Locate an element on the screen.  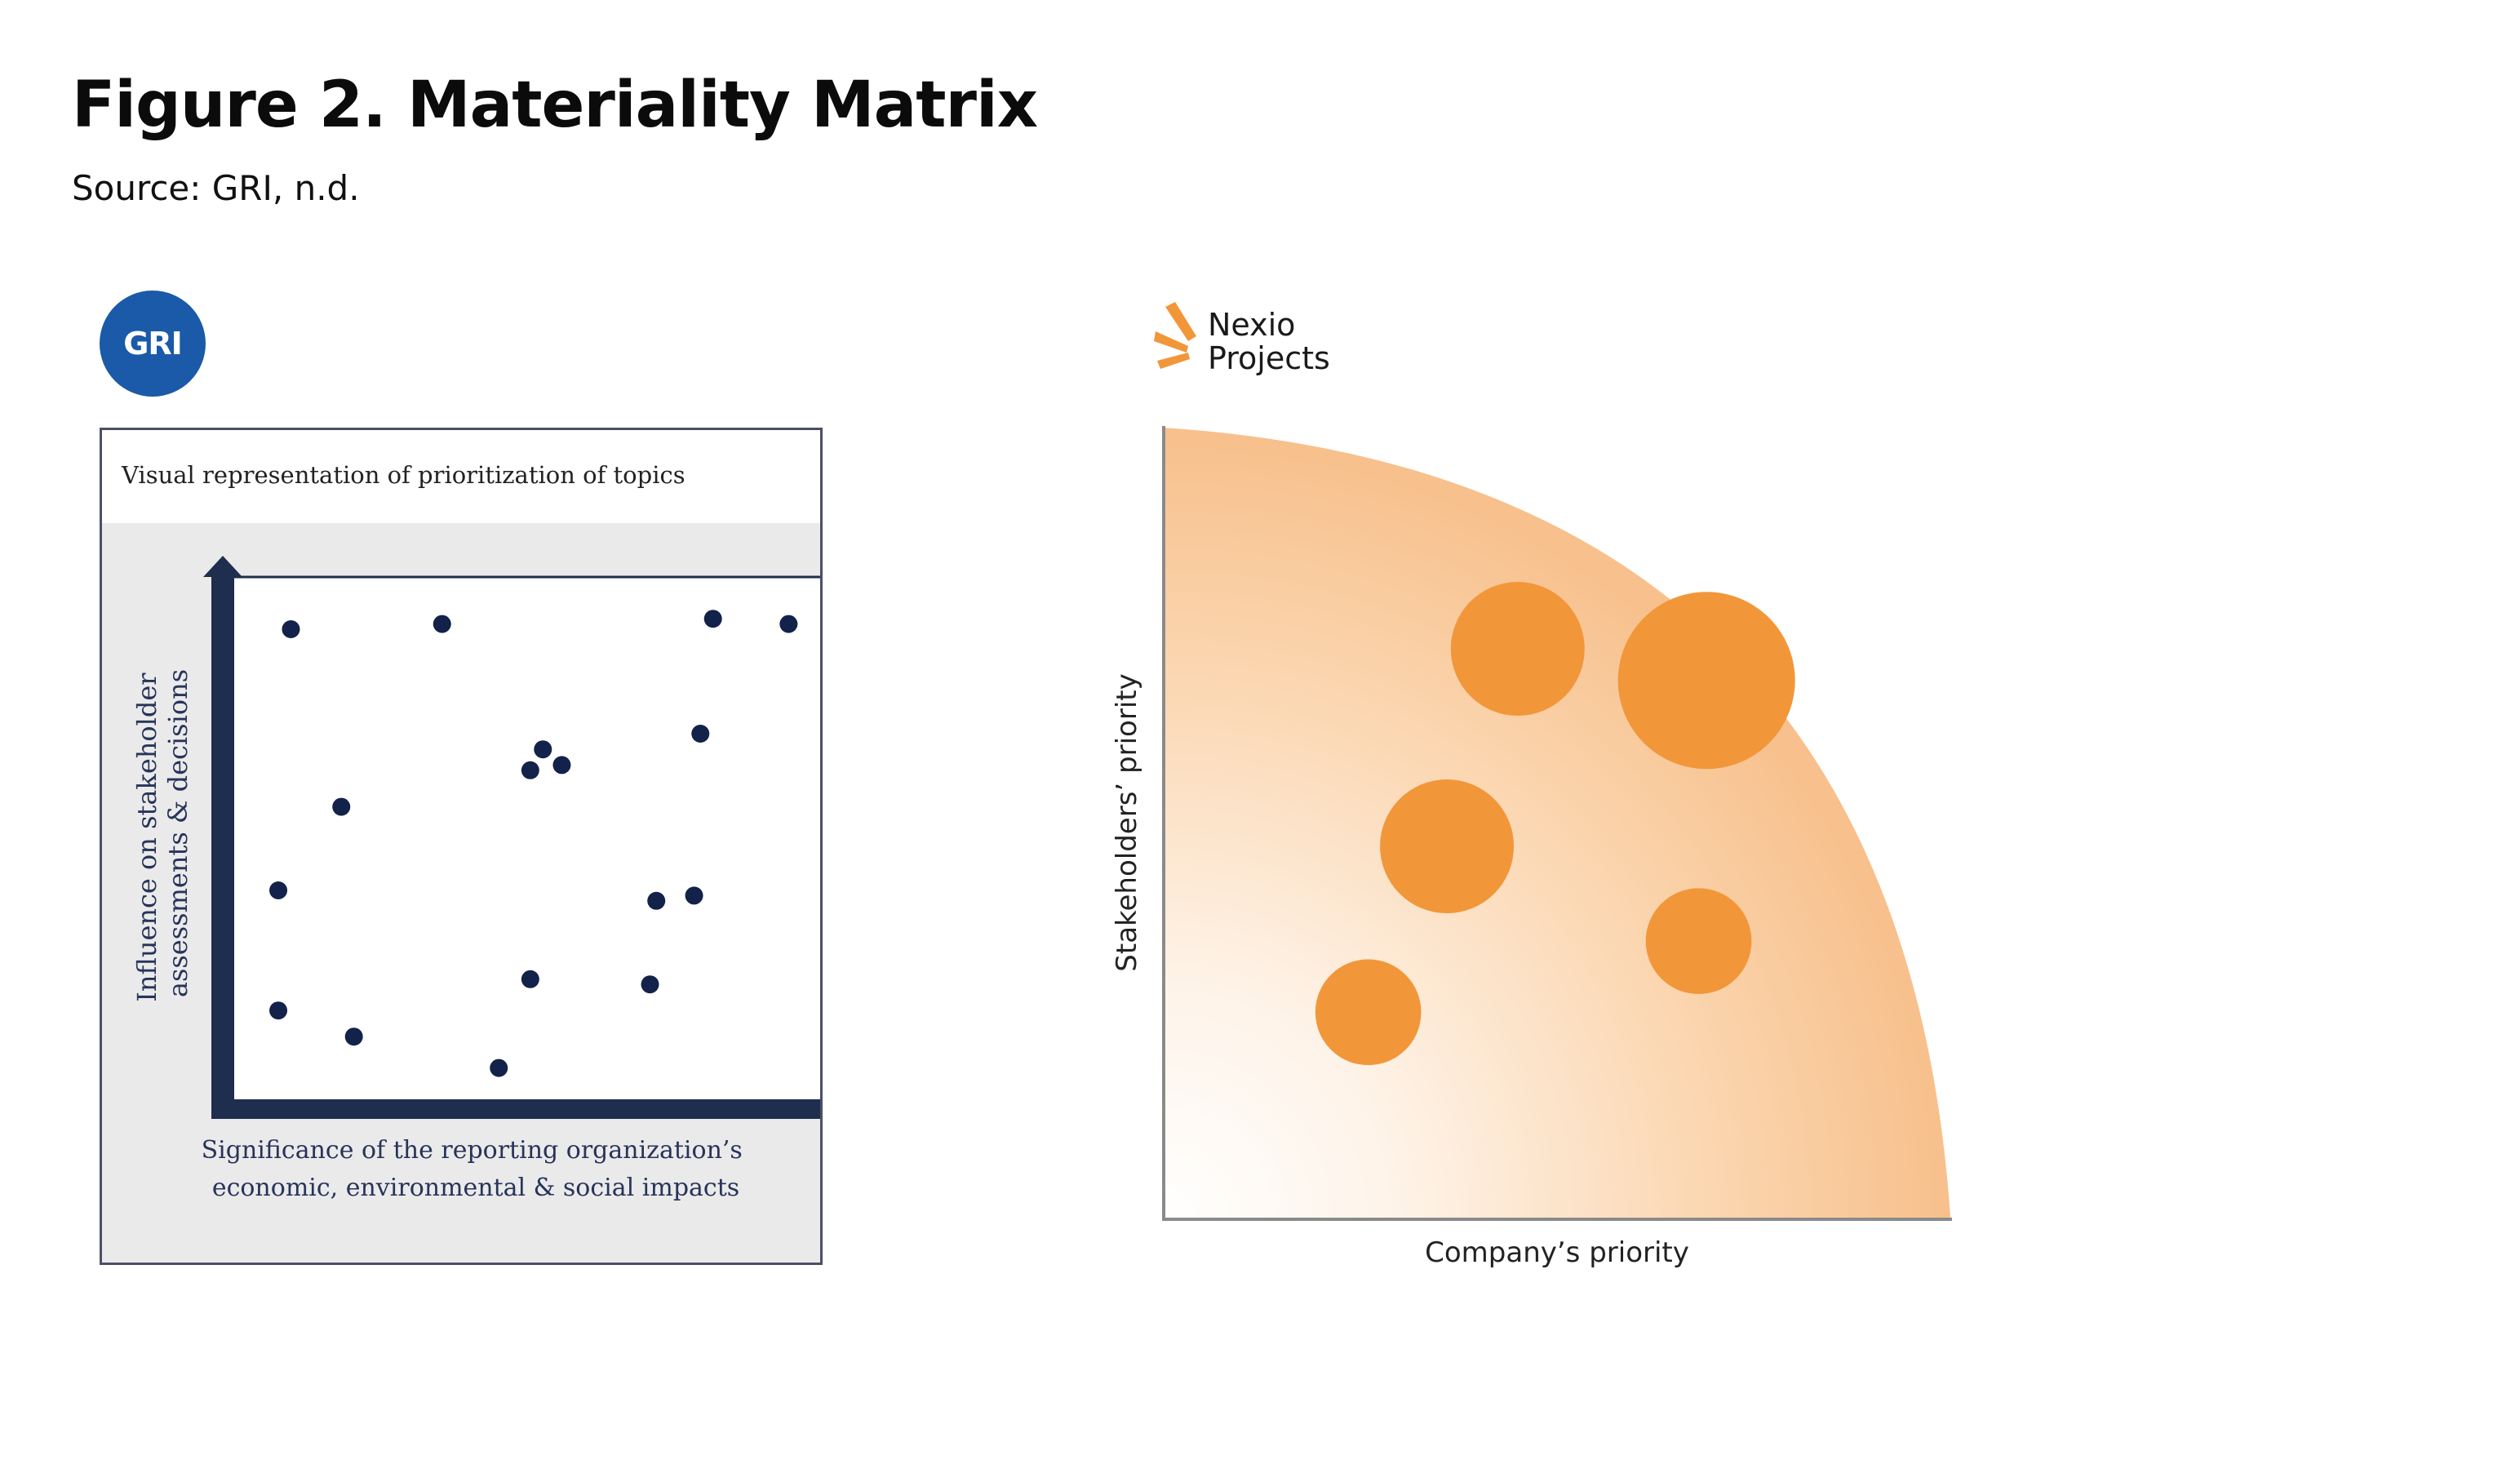
nexio-logo-line1: Nexio is located at coordinates (1252, 325).